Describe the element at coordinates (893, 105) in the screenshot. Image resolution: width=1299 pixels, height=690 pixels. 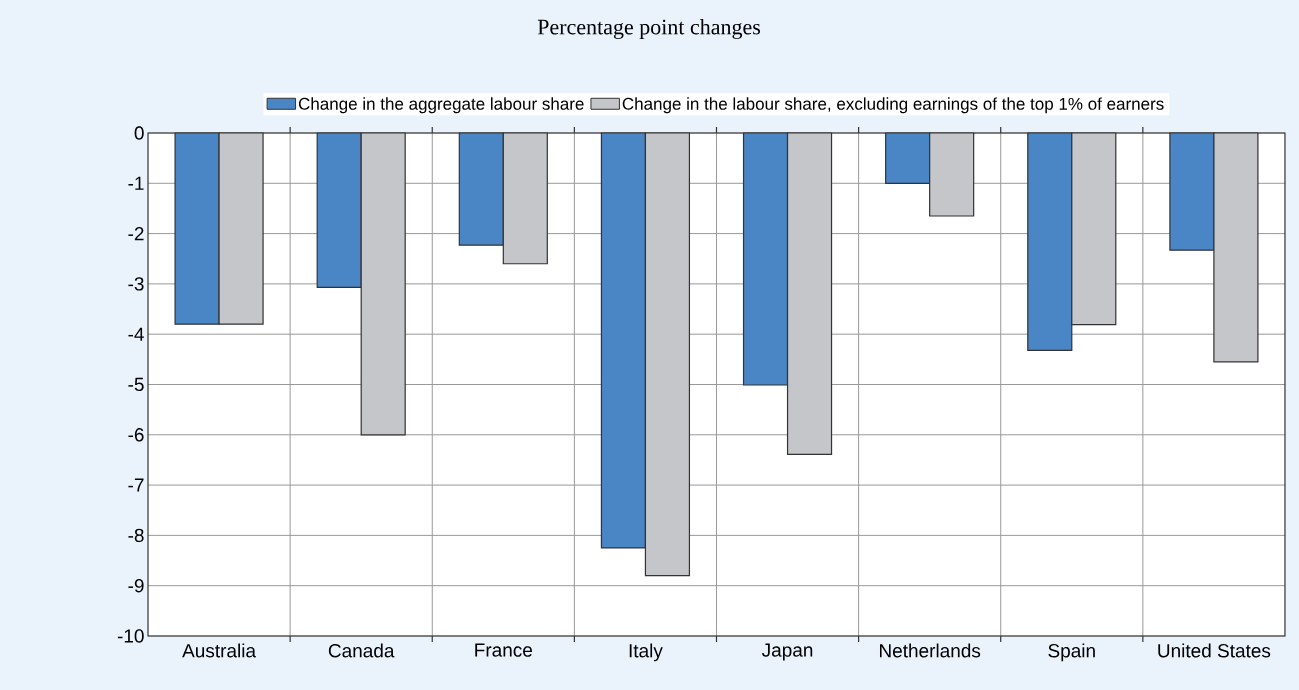
I see `legend-label: Change in the labour share, excluding earnings of the top 1% of earners` at that location.